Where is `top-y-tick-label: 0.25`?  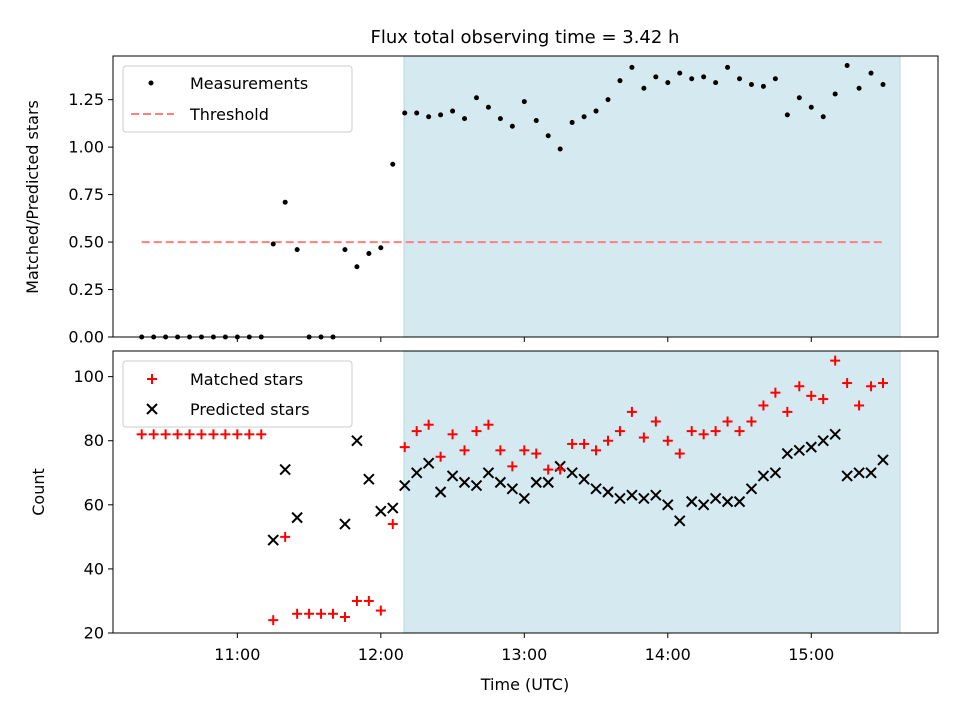 top-y-tick-label: 0.25 is located at coordinates (86, 289).